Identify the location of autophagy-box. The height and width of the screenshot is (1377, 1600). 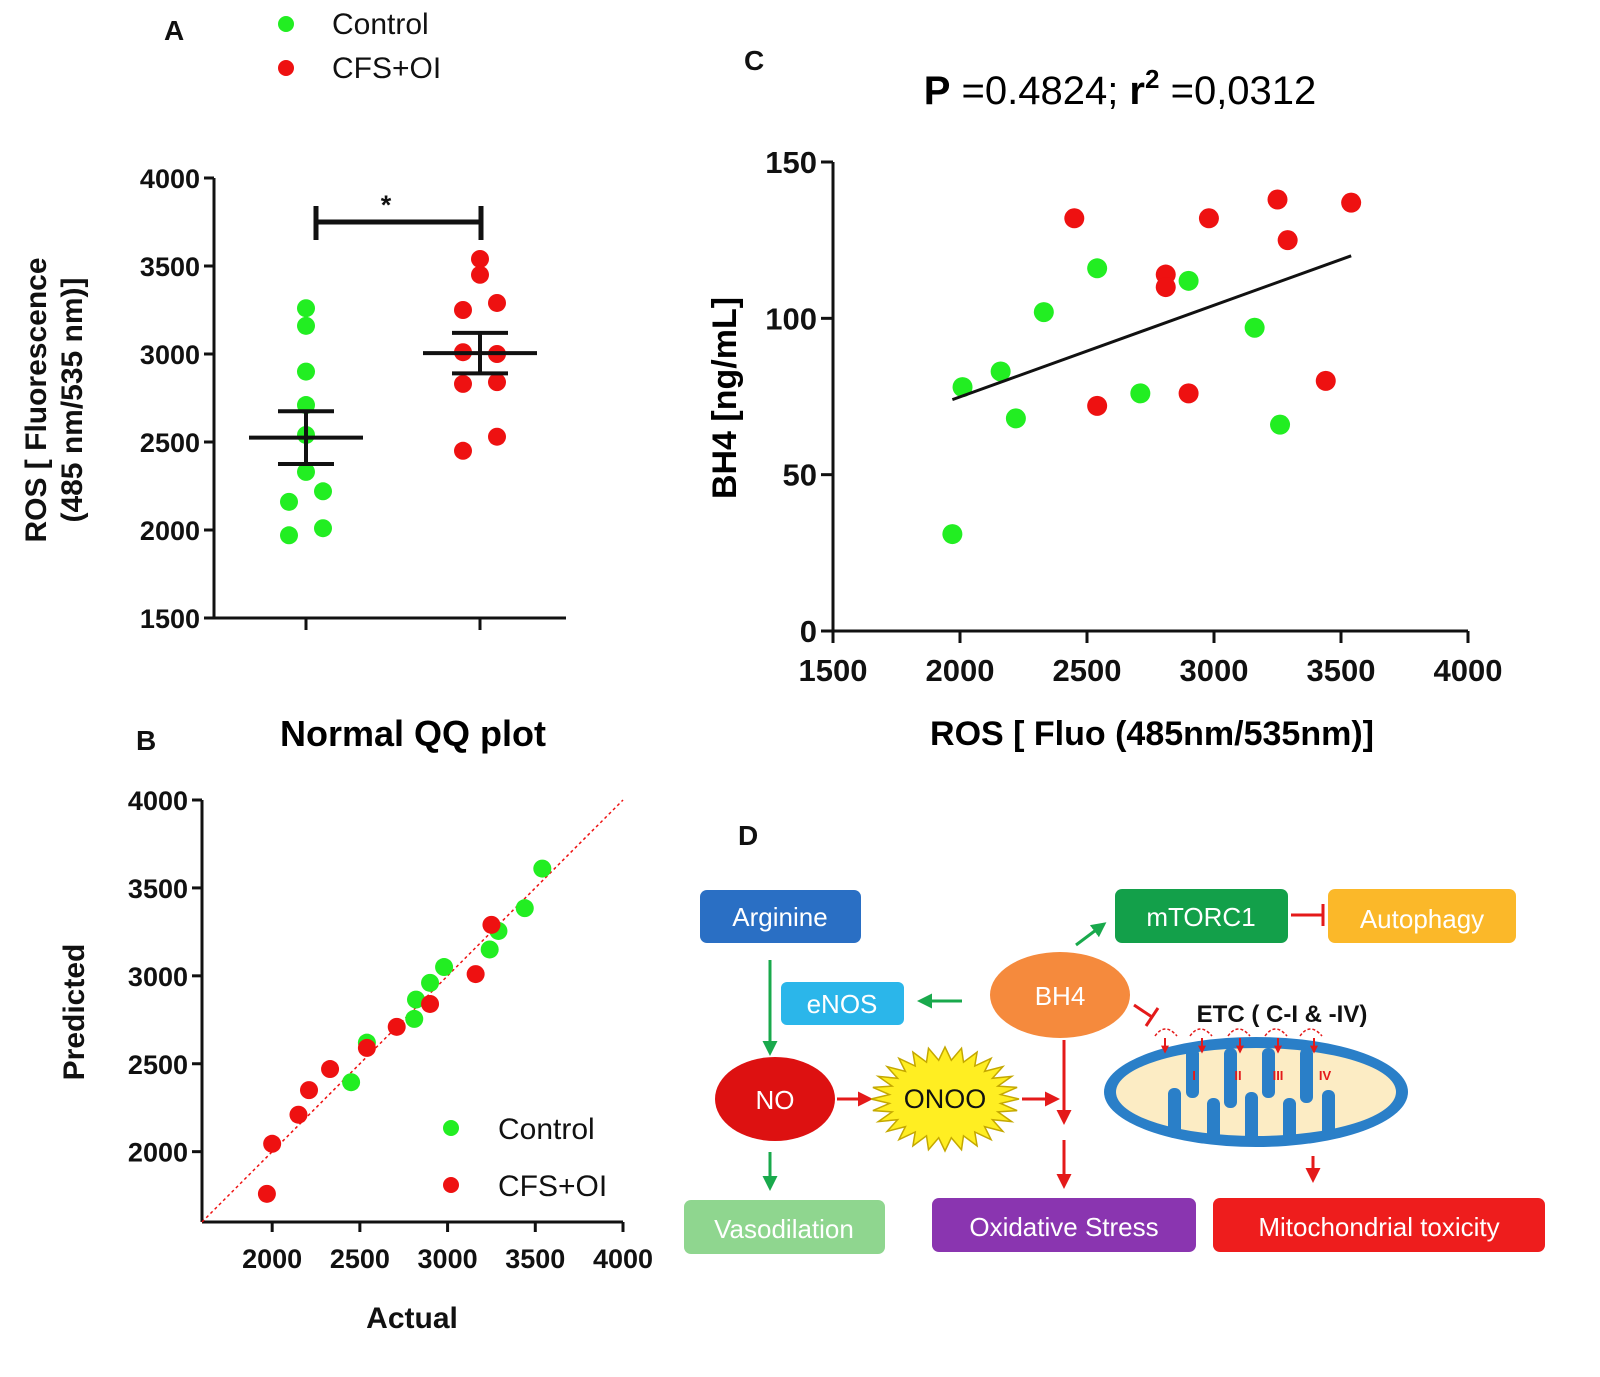
(1422, 916).